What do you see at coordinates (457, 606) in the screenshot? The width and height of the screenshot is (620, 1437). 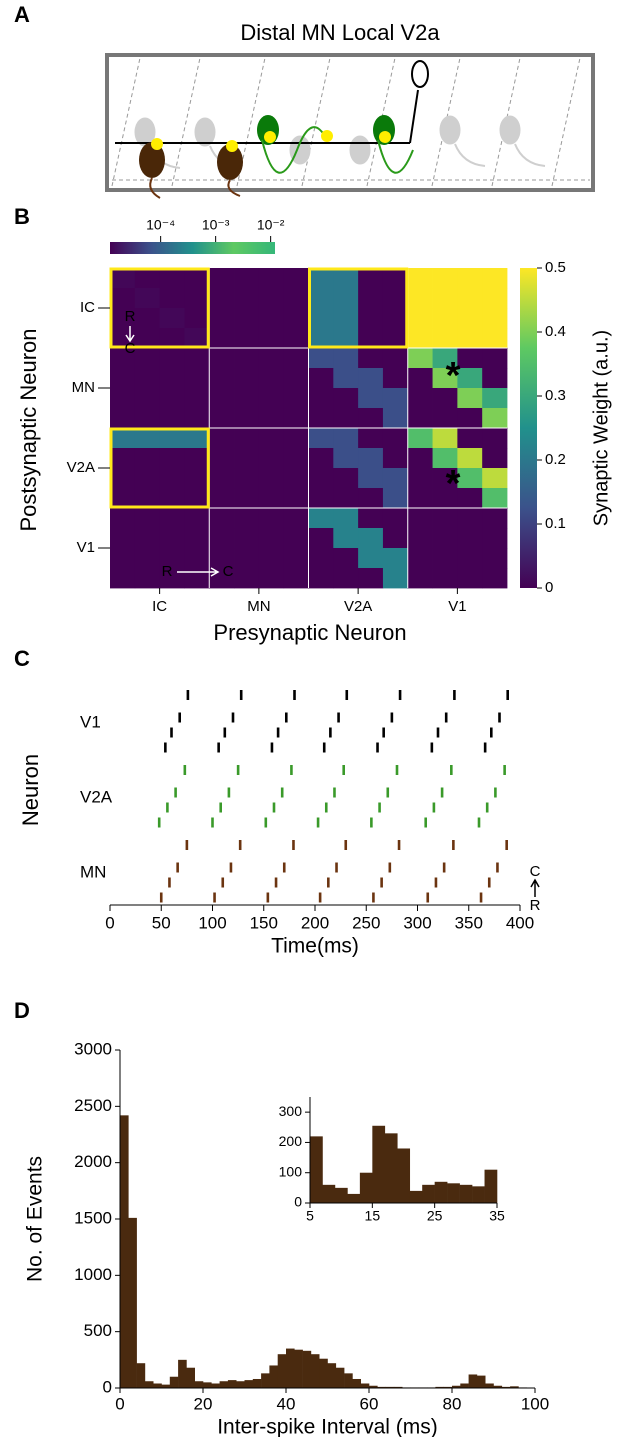 I see `x-tick-label: V1` at bounding box center [457, 606].